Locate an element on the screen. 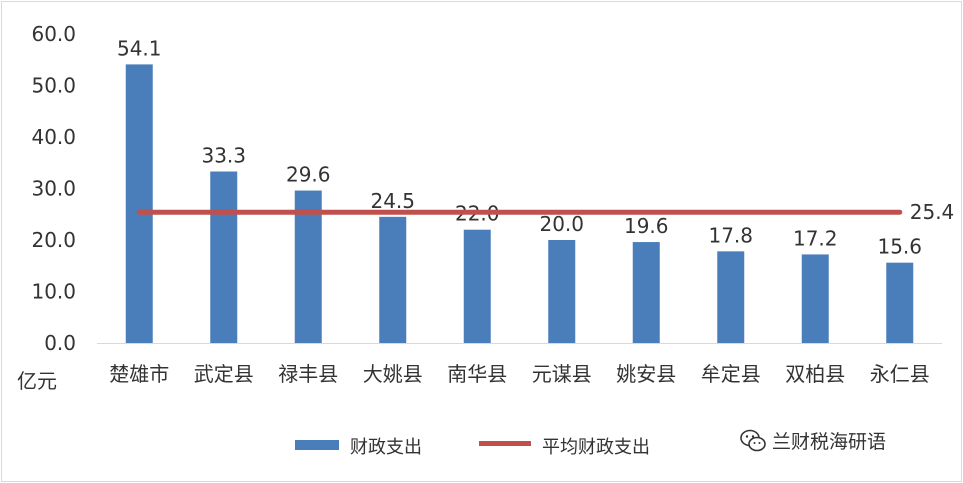 This screenshot has height=483, width=963. legend-swatch-line is located at coordinates (505, 443).